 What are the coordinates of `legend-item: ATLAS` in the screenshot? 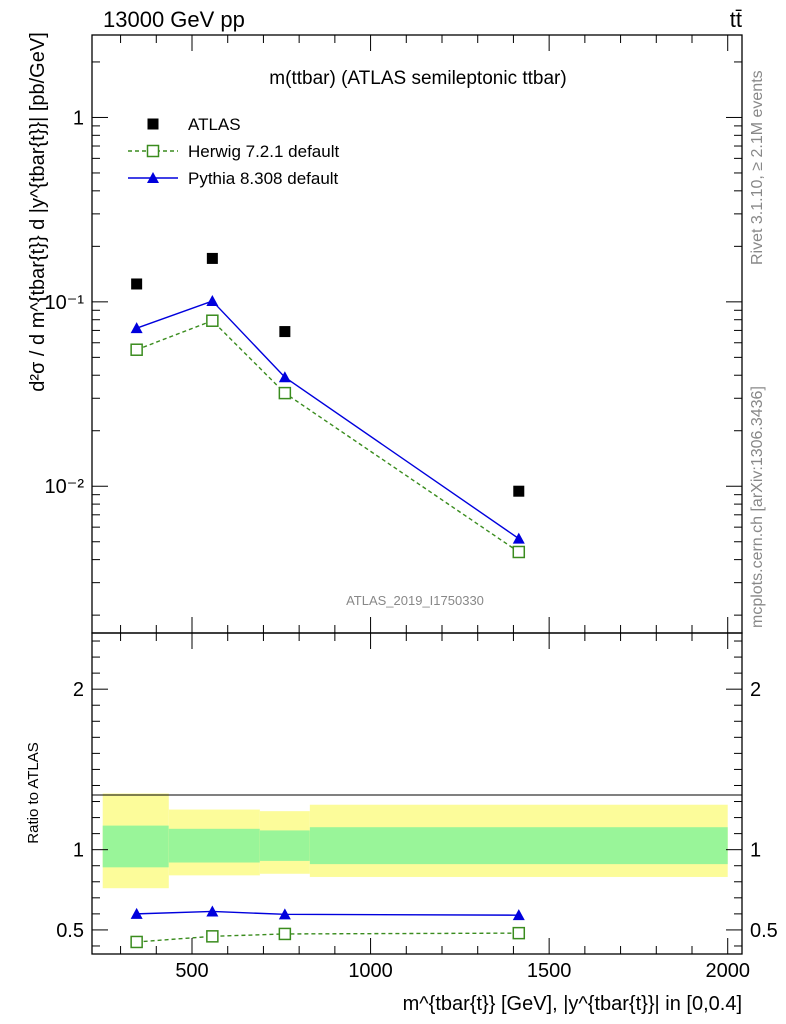 It's located at (194, 124).